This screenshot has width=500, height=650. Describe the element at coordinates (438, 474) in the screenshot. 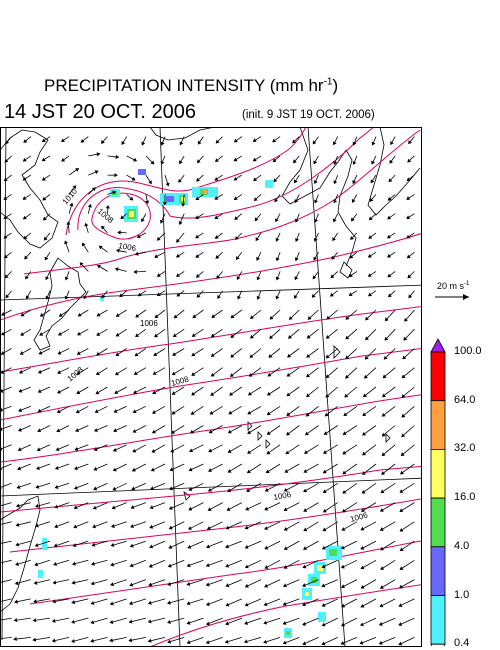

I see `colorbar-segment` at that location.